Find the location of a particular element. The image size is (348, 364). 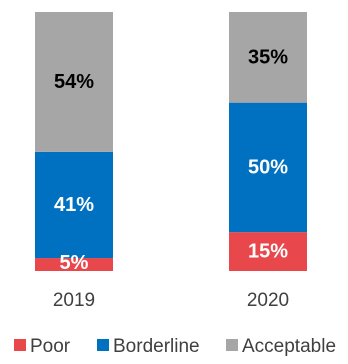

data-label-borderline-2019: 41% is located at coordinates (74, 205).